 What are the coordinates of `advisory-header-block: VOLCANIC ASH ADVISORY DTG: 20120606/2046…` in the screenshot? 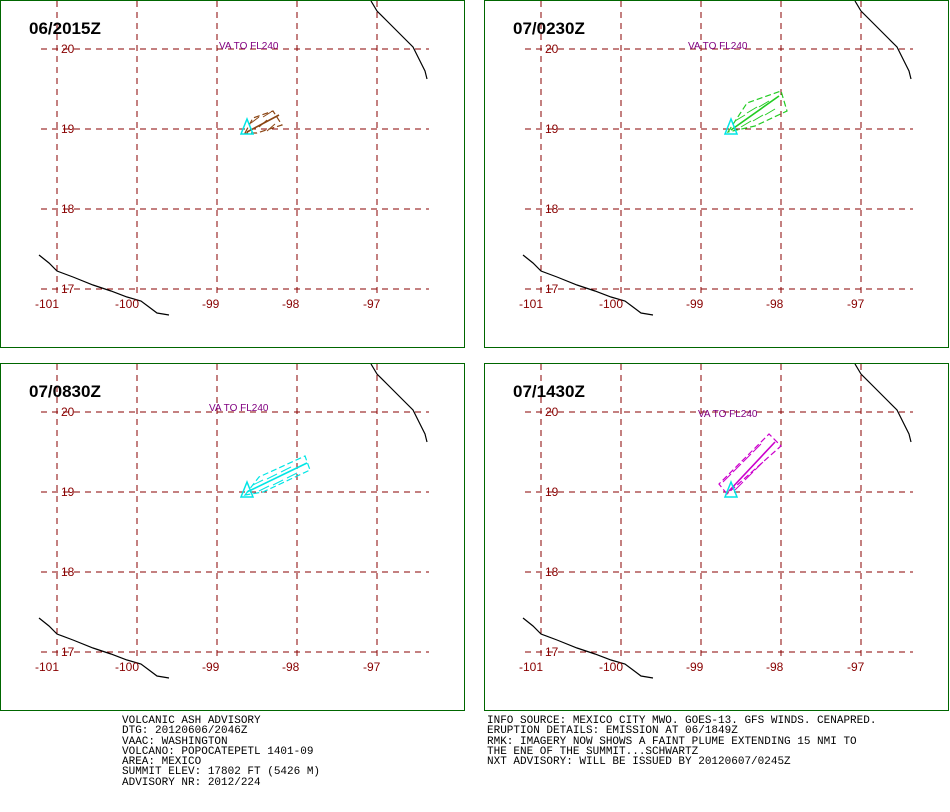 It's located at (221, 752).